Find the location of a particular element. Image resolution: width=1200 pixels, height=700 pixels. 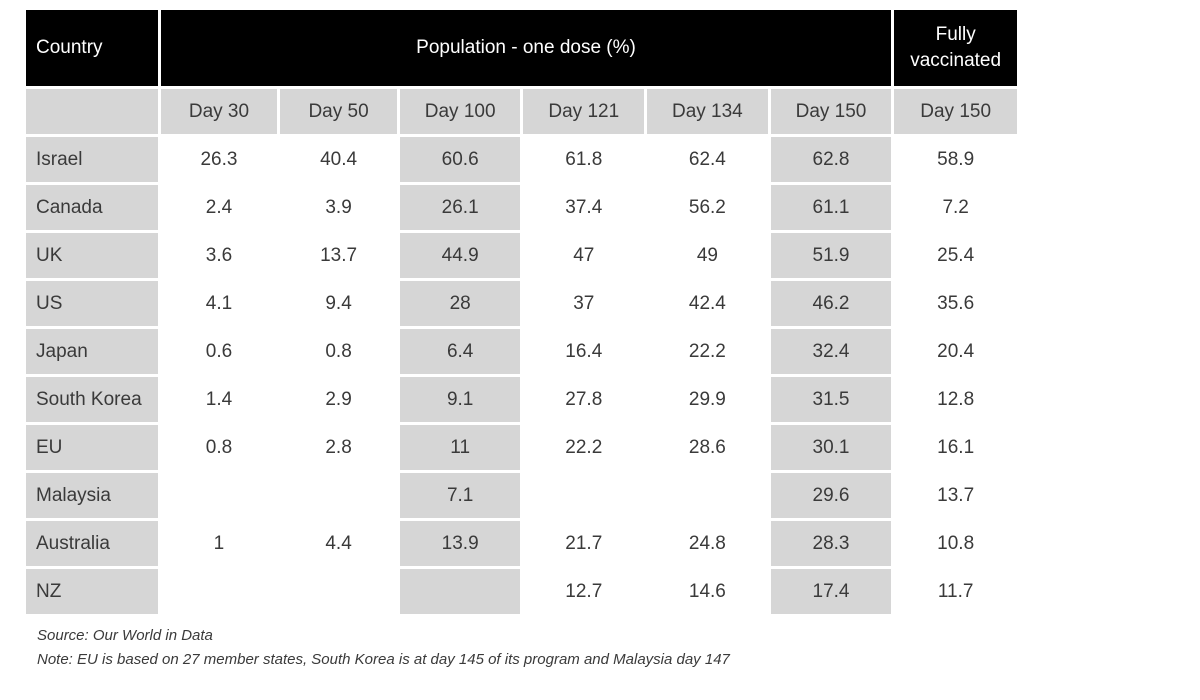

value-cell: 28.6 is located at coordinates (707, 447).